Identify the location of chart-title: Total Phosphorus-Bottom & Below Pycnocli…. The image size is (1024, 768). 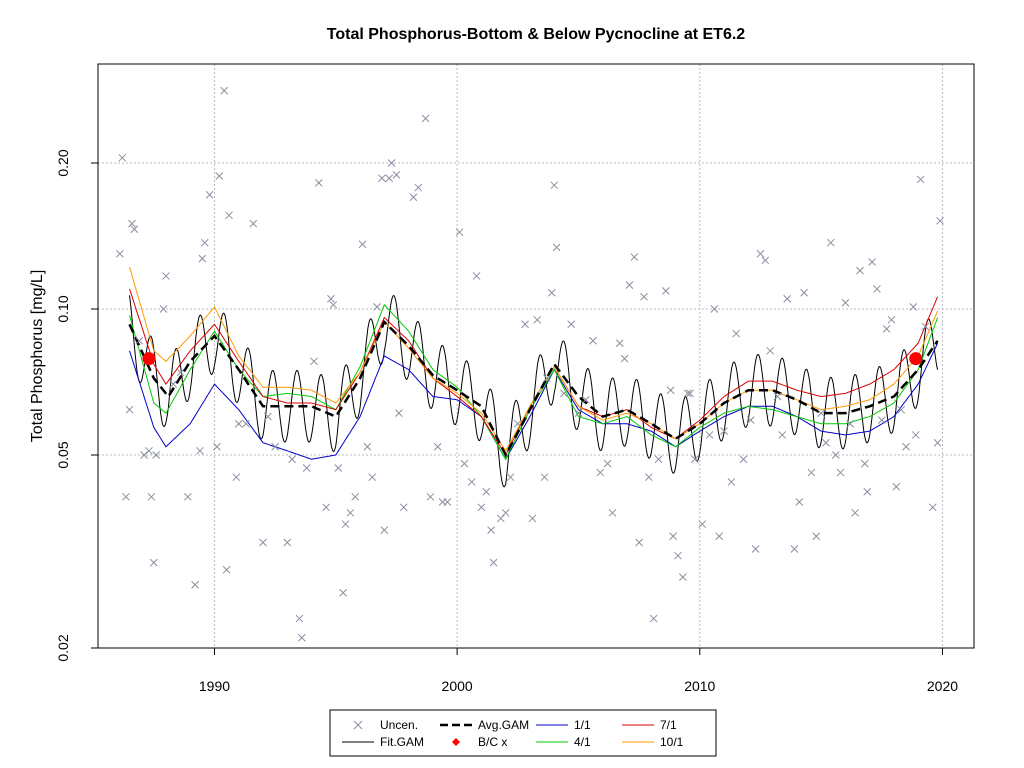
(536, 34).